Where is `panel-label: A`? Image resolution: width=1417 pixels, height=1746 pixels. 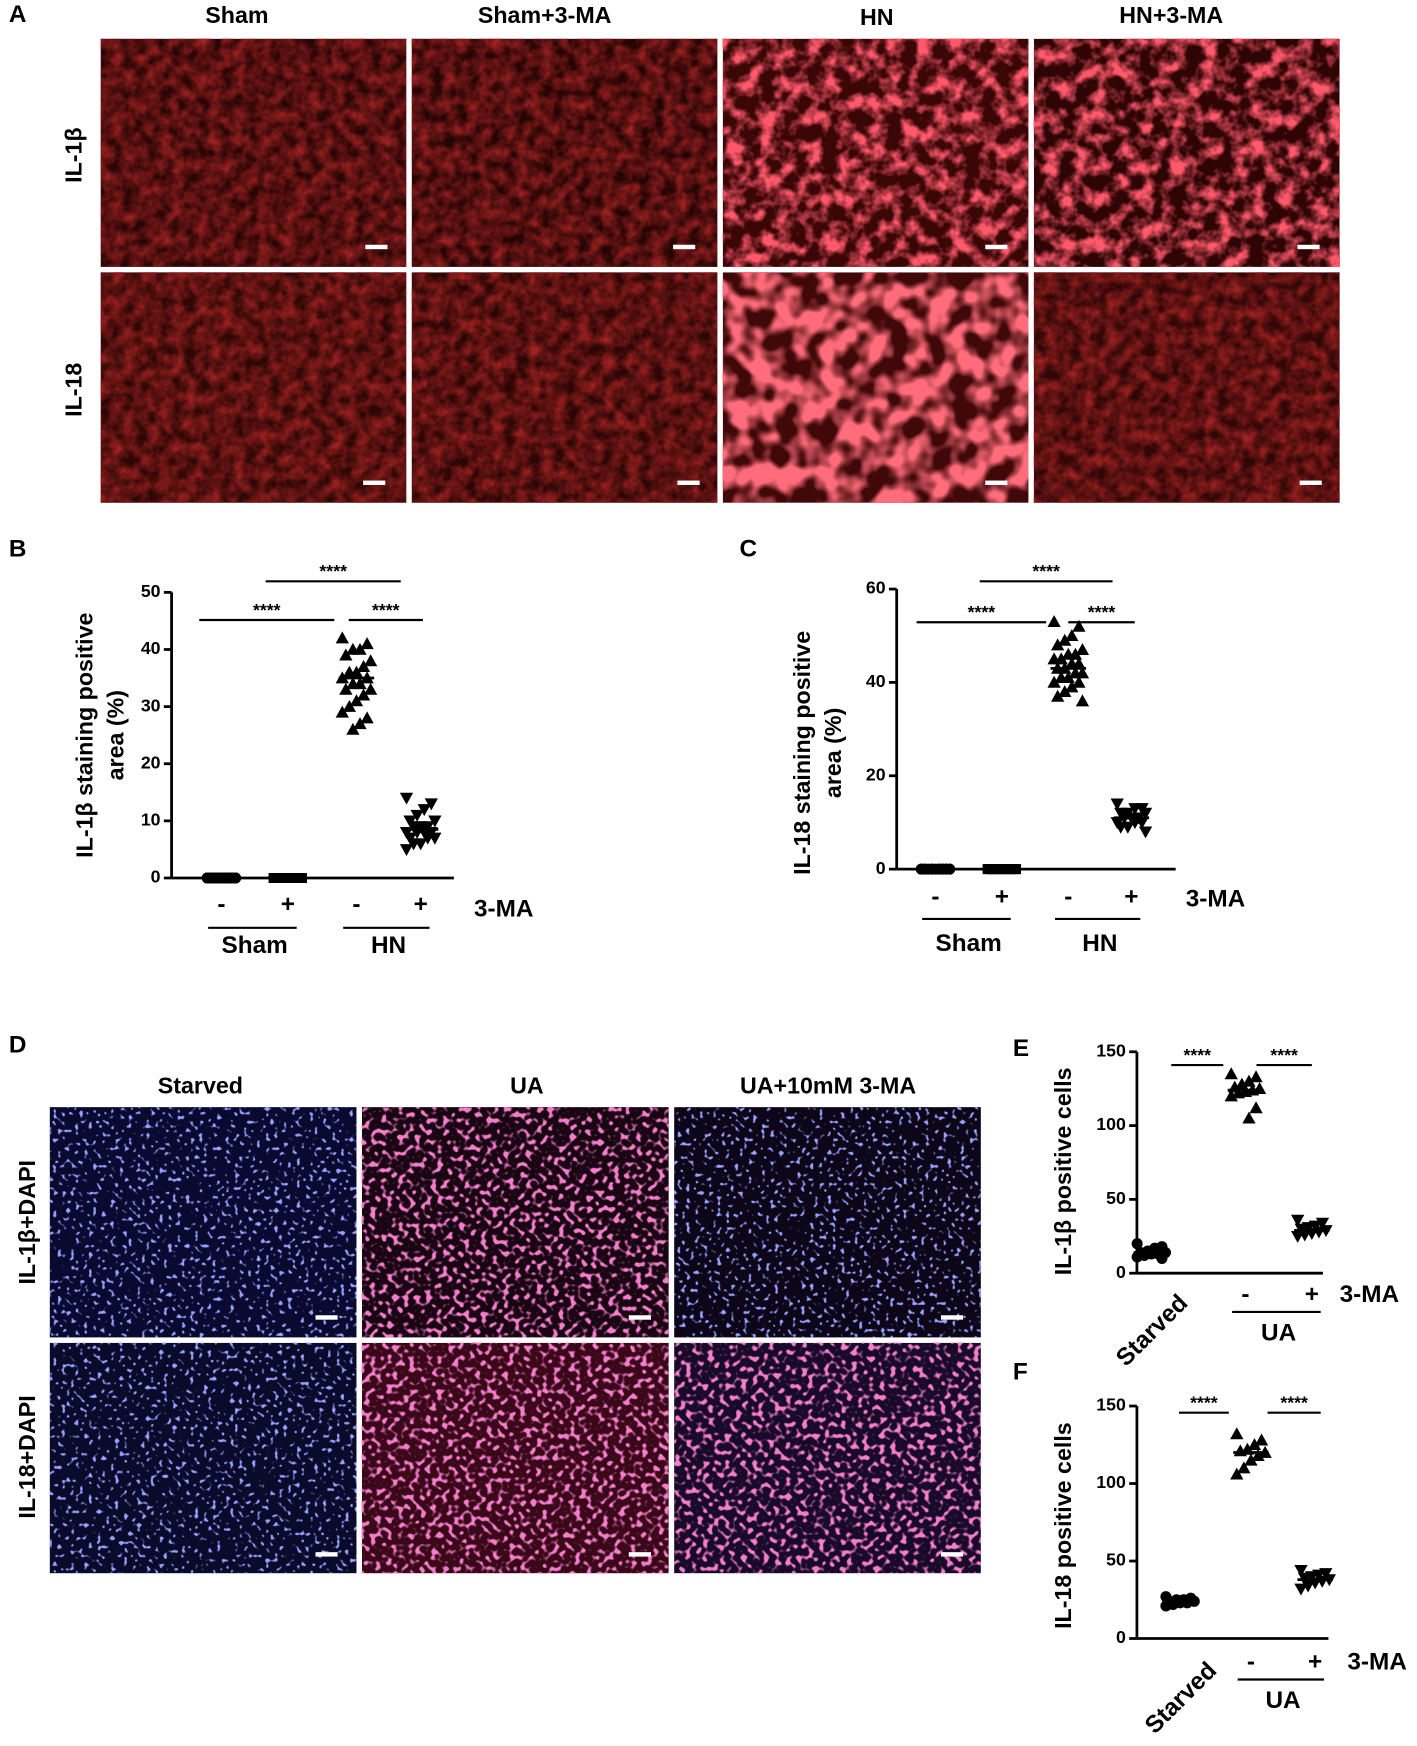 panel-label: A is located at coordinates (18, 14).